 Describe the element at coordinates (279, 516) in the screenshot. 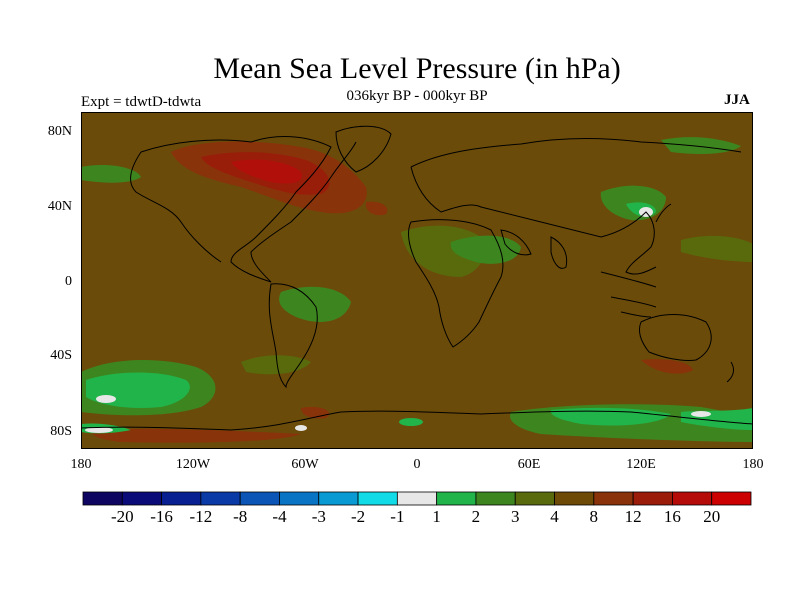

I see `colorbar-tick-label: -4` at that location.